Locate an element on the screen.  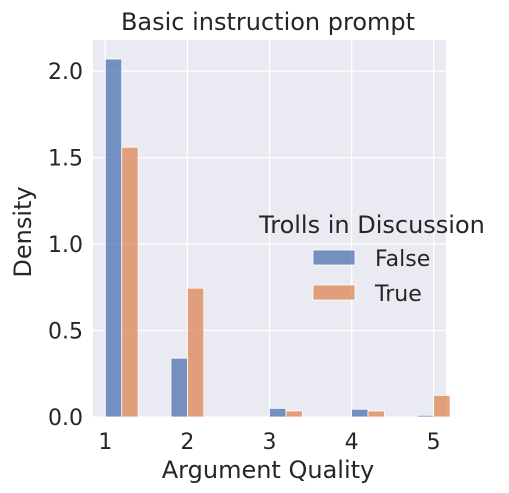
y-axis-ticks: 0.0 0.5 1.0 1.5 2.0 is located at coordinates (65, 245).